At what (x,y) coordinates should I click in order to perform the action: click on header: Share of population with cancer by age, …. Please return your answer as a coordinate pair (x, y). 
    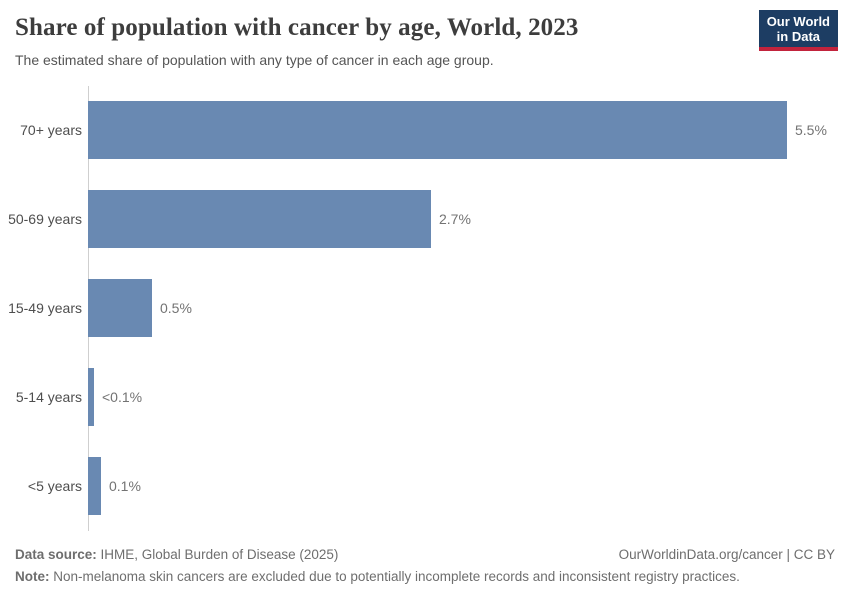
    Looking at the image, I should click on (425, 34).